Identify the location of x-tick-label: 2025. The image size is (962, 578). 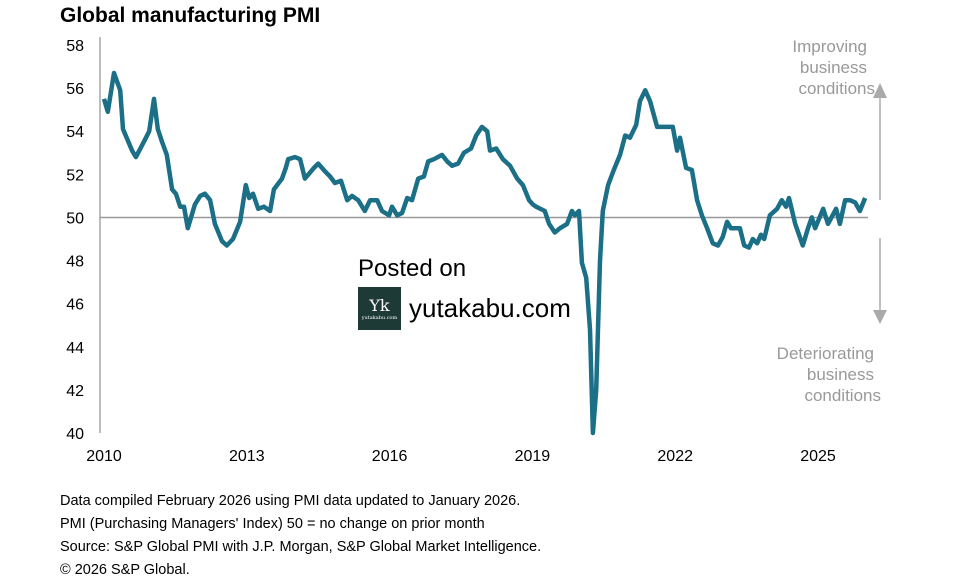
(818, 456).